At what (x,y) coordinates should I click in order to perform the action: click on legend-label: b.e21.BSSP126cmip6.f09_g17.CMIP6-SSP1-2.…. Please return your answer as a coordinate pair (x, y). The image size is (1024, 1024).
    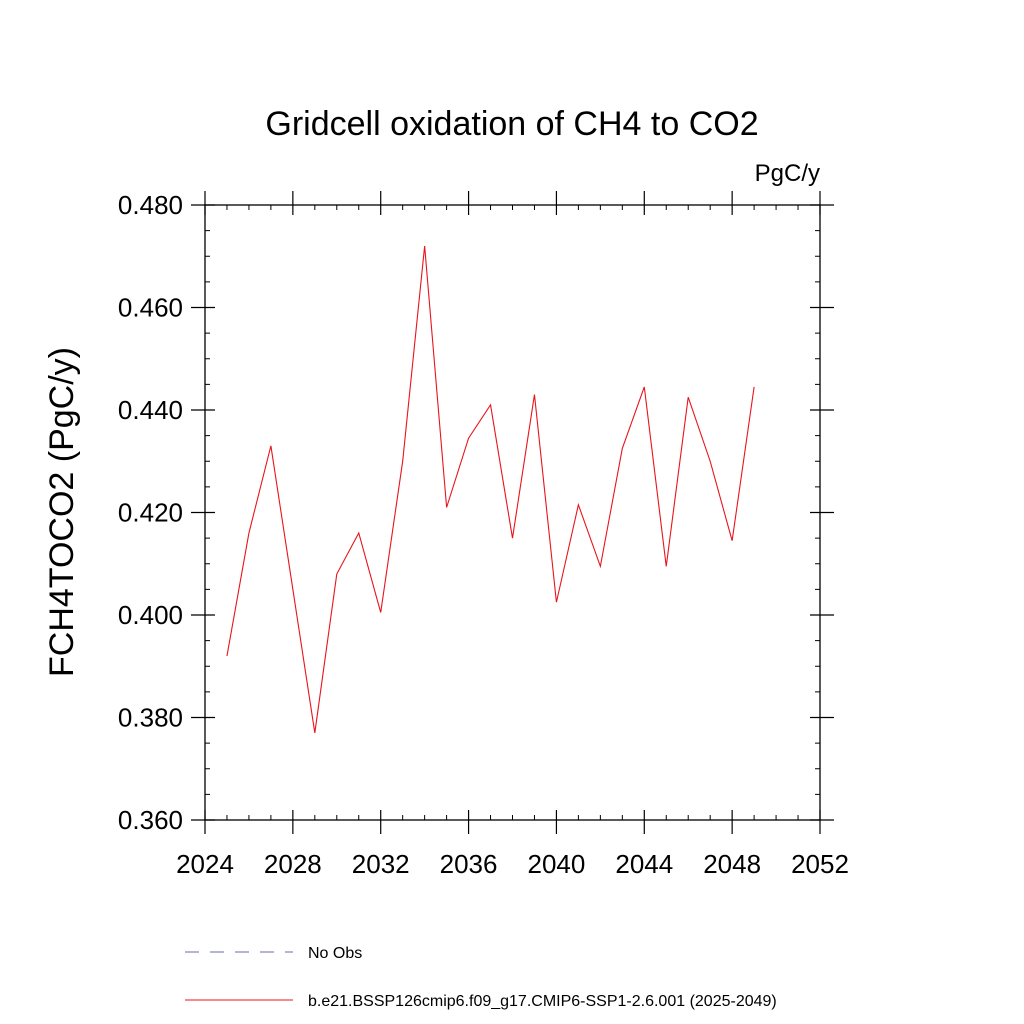
    Looking at the image, I should click on (542, 1001).